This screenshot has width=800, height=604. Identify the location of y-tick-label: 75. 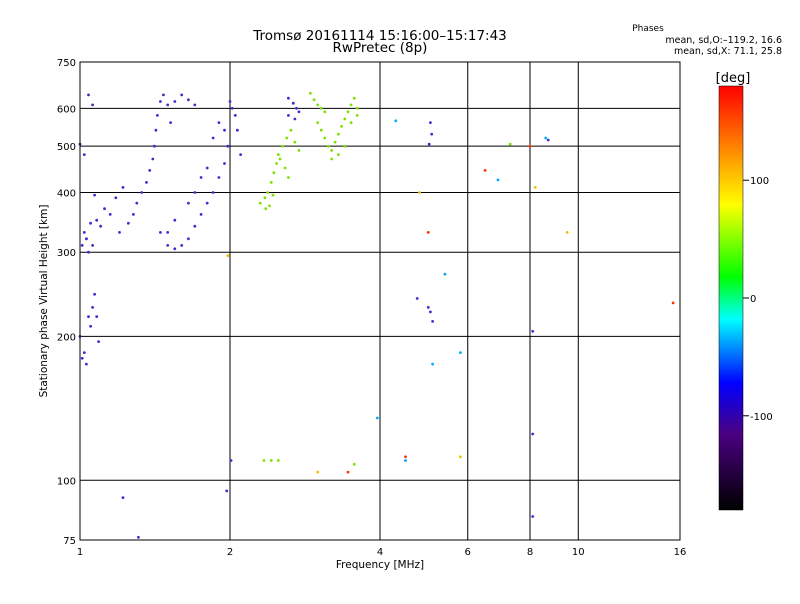
(69, 541).